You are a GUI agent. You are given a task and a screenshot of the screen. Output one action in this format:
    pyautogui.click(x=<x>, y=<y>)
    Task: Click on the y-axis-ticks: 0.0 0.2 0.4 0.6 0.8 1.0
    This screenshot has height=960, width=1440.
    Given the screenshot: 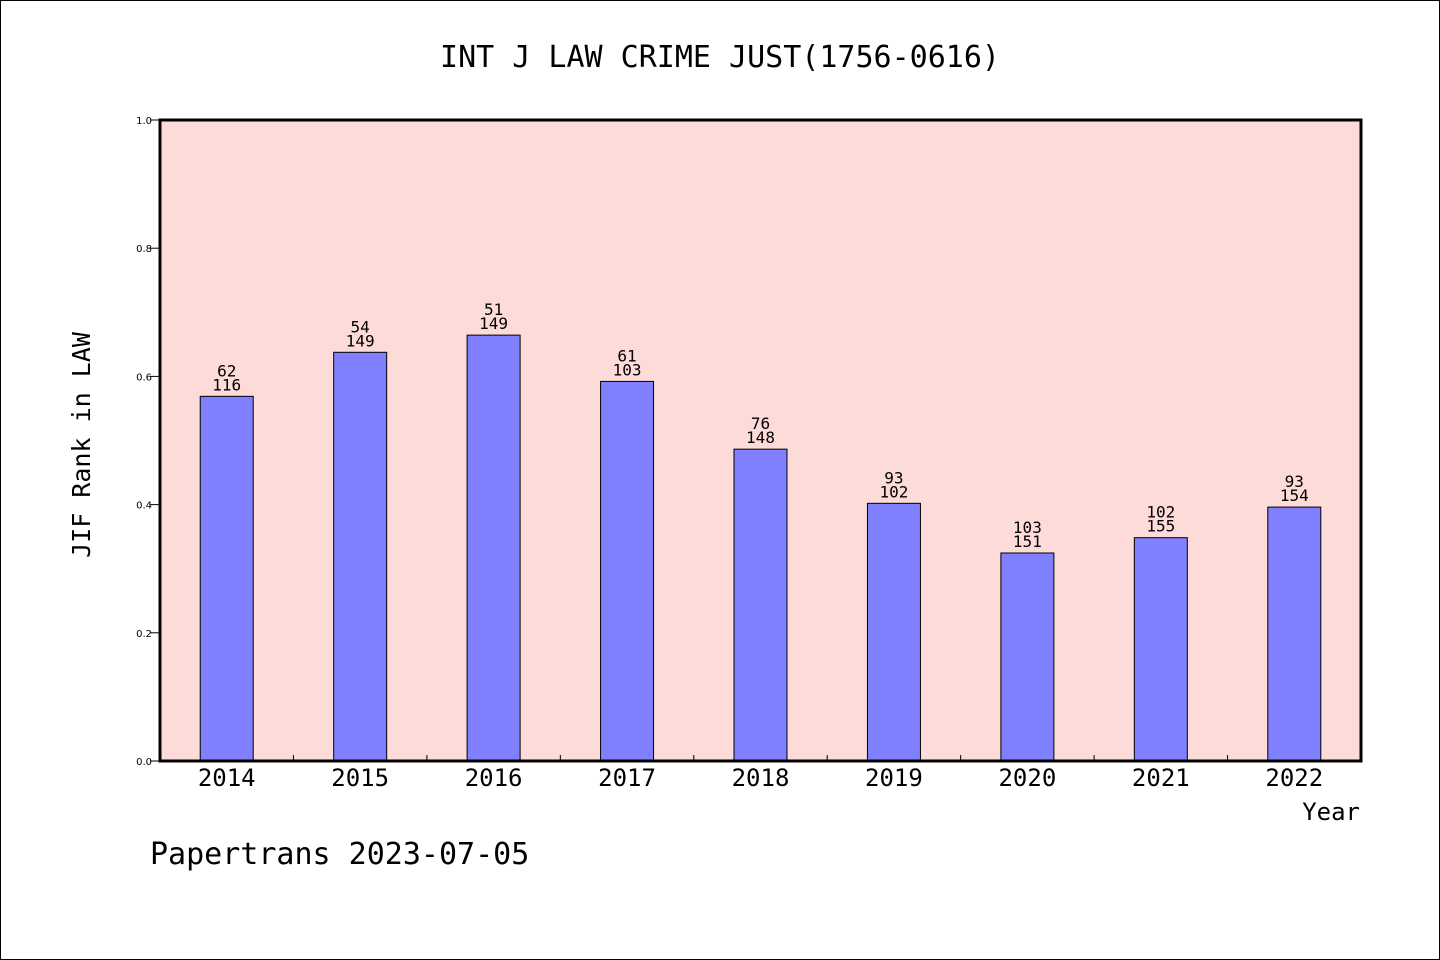 What is the action you would take?
    pyautogui.click(x=148, y=442)
    